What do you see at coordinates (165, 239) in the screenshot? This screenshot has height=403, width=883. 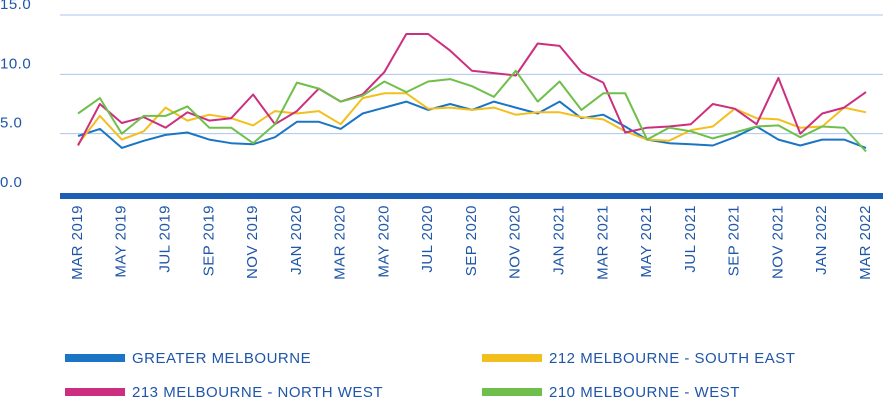 I see `x-tick-label: JUL 2019` at bounding box center [165, 239].